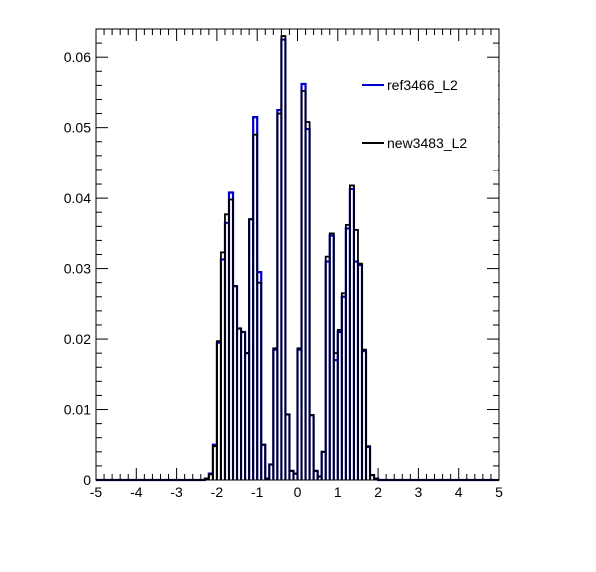 This screenshot has height=572, width=596. Describe the element at coordinates (459, 492) in the screenshot. I see `x-tick-label: 4` at that location.